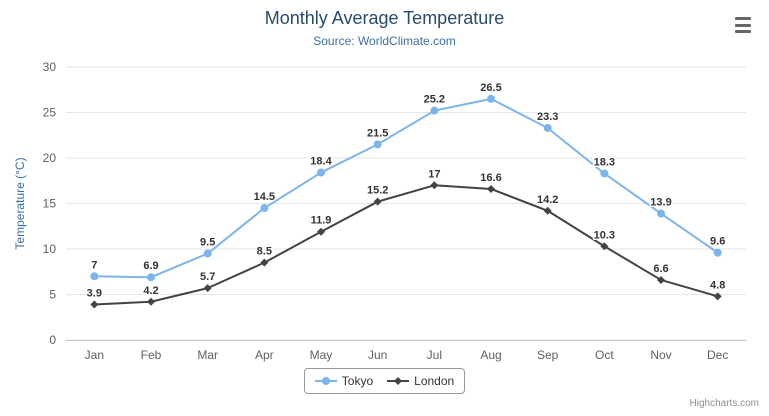 The width and height of the screenshot is (769, 416). What do you see at coordinates (717, 285) in the screenshot?
I see `london-data-label: 4.8` at bounding box center [717, 285].